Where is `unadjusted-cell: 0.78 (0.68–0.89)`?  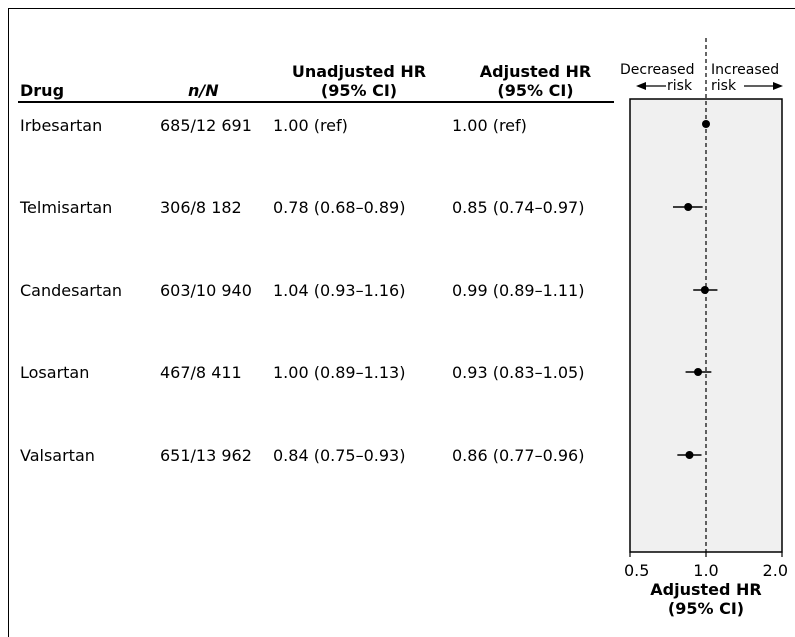
unadjusted-cell: 0.78 (0.68–0.89) is located at coordinates (339, 207).